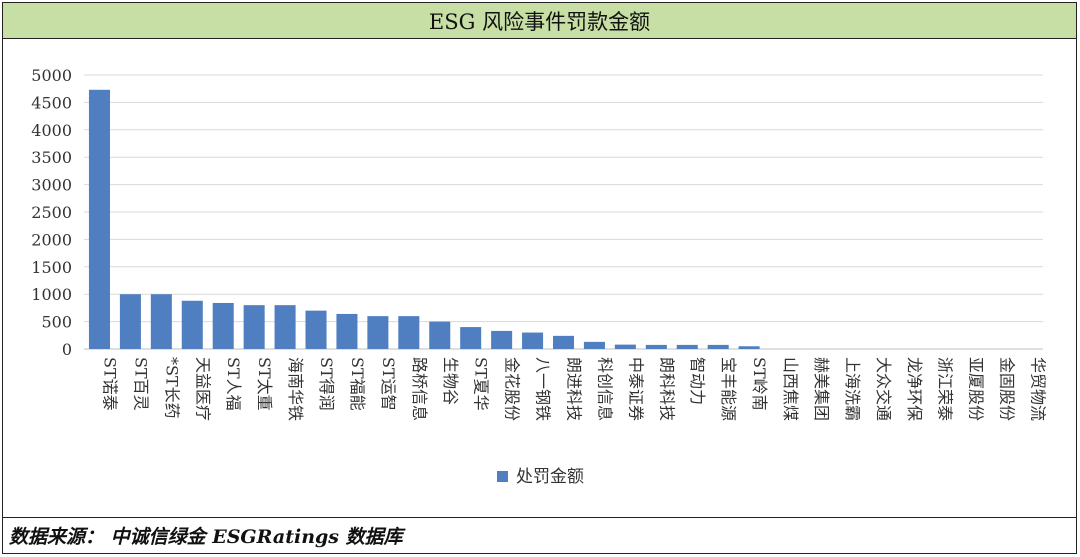  What do you see at coordinates (109, 384) in the screenshot?
I see `x-tick-label: ST诺泰` at bounding box center [109, 384].